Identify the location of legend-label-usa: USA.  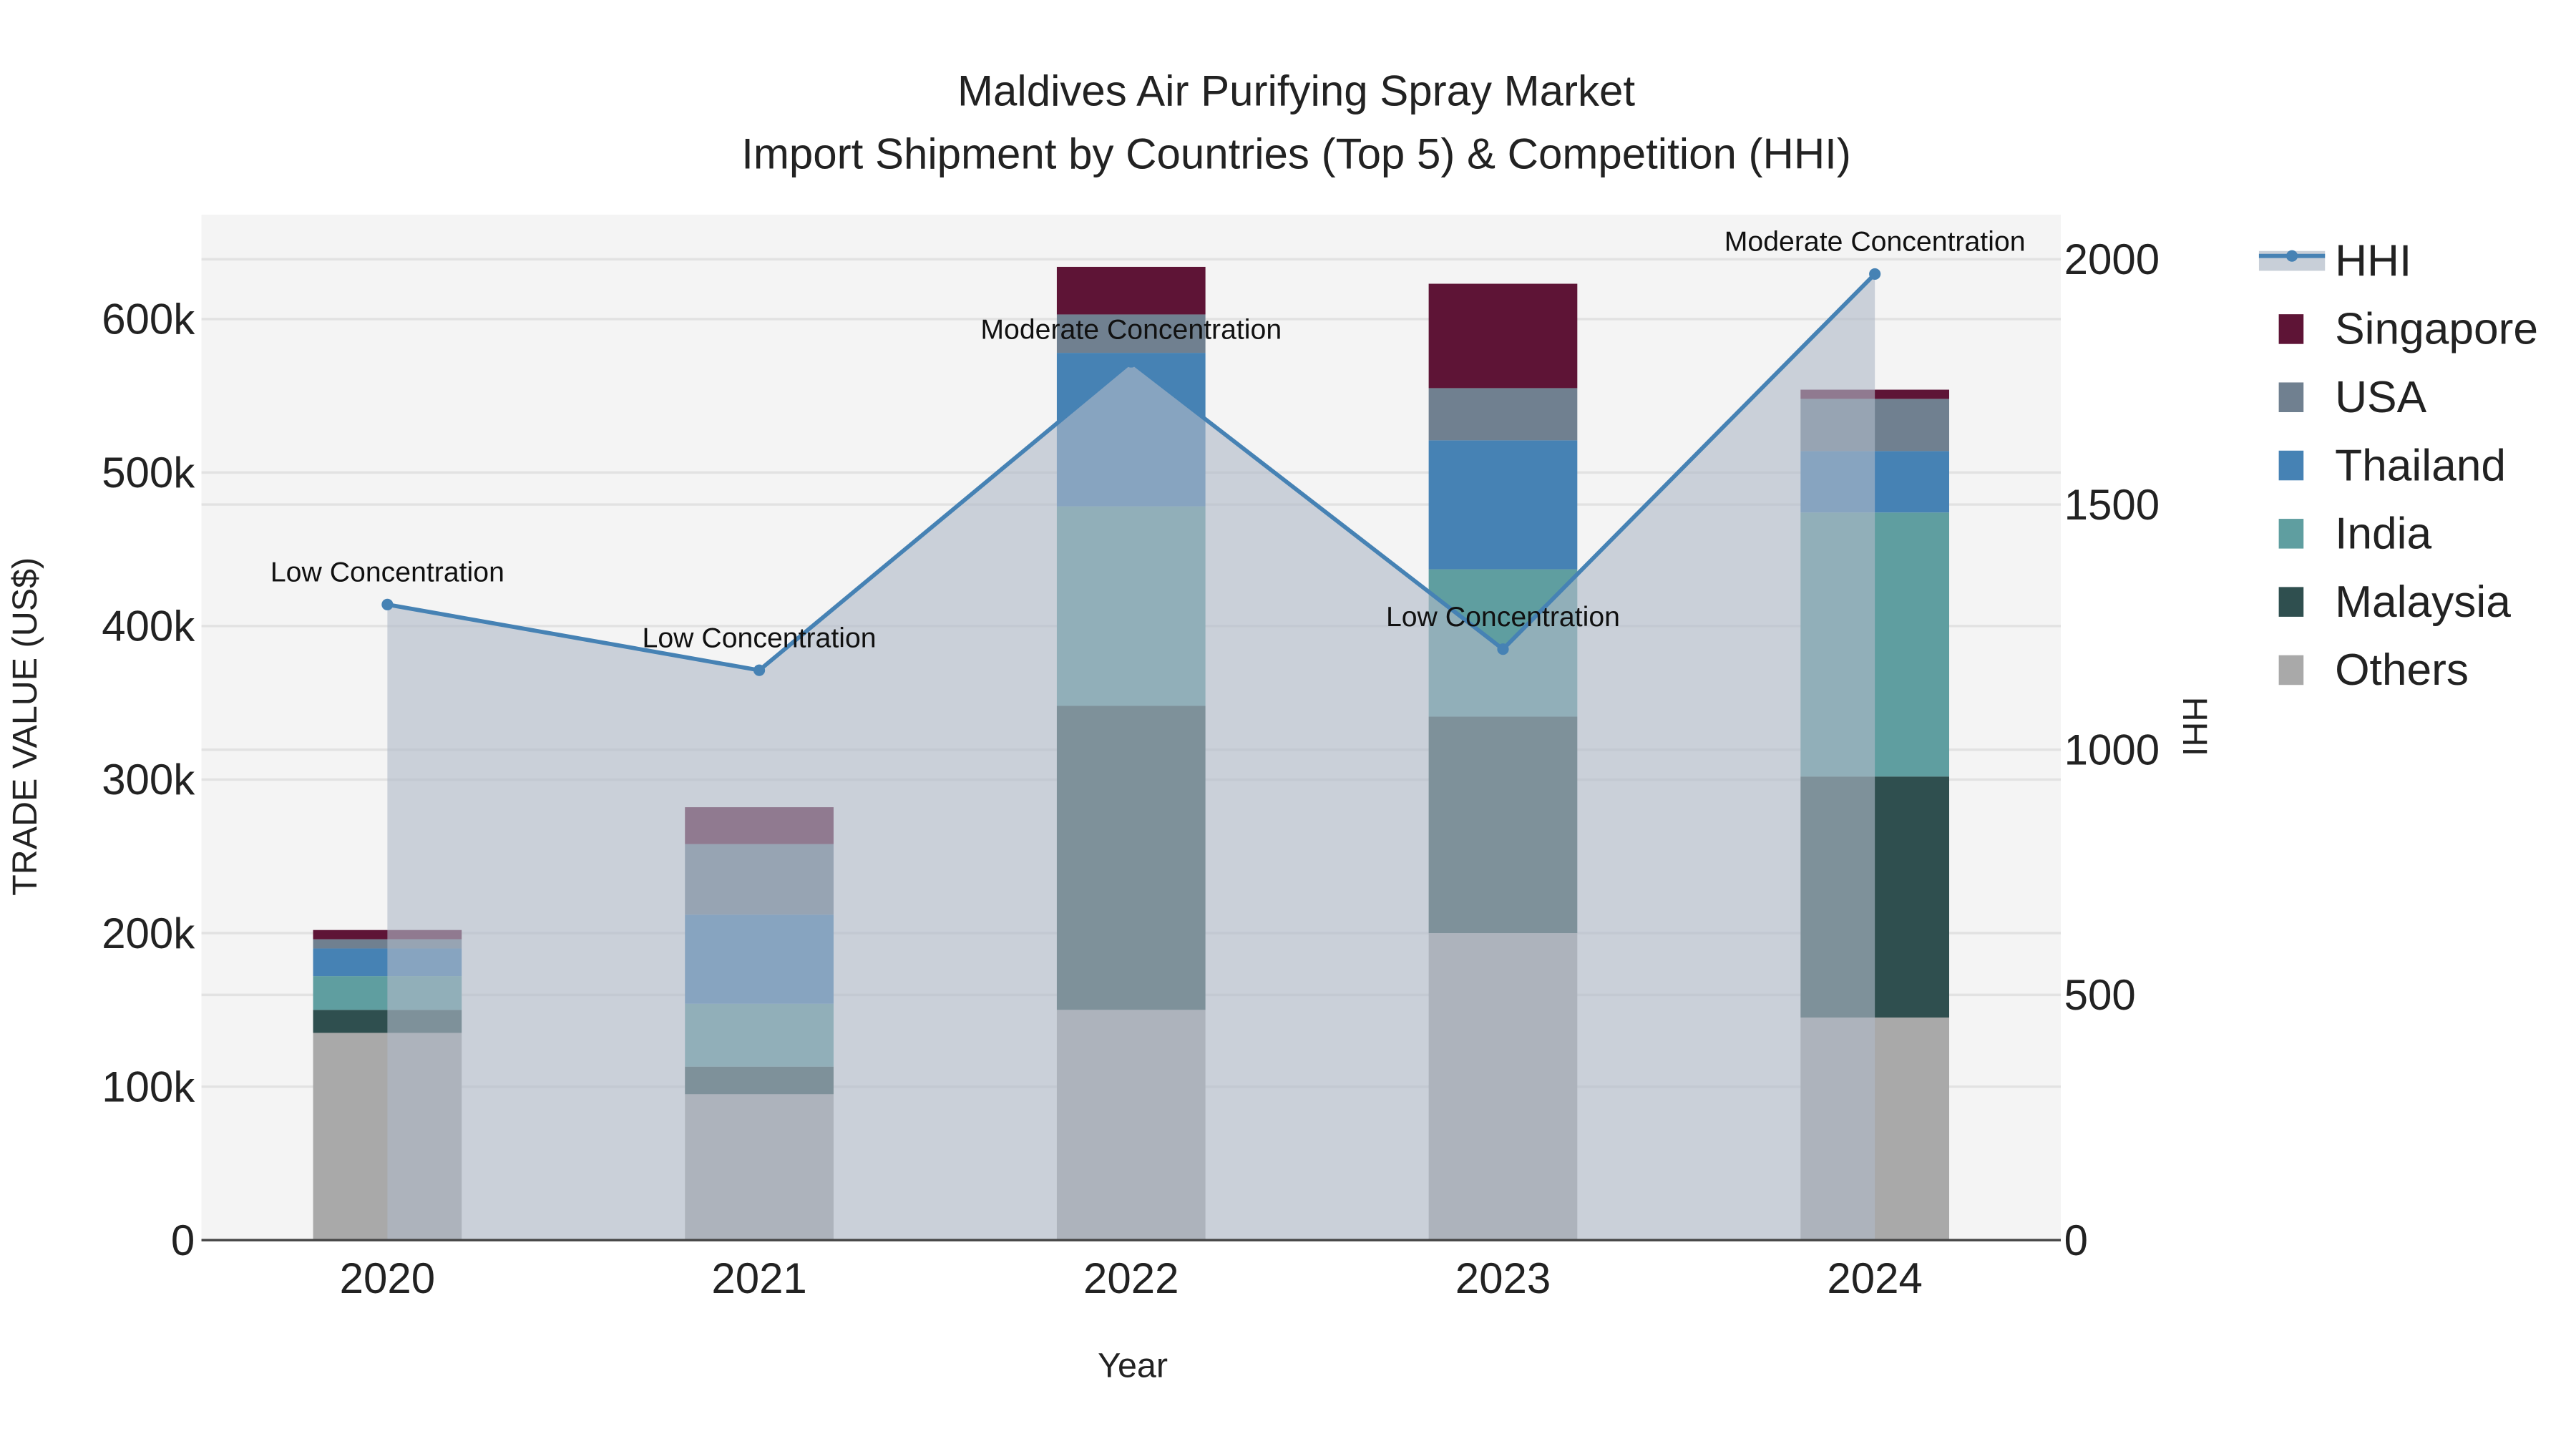
(2381, 397).